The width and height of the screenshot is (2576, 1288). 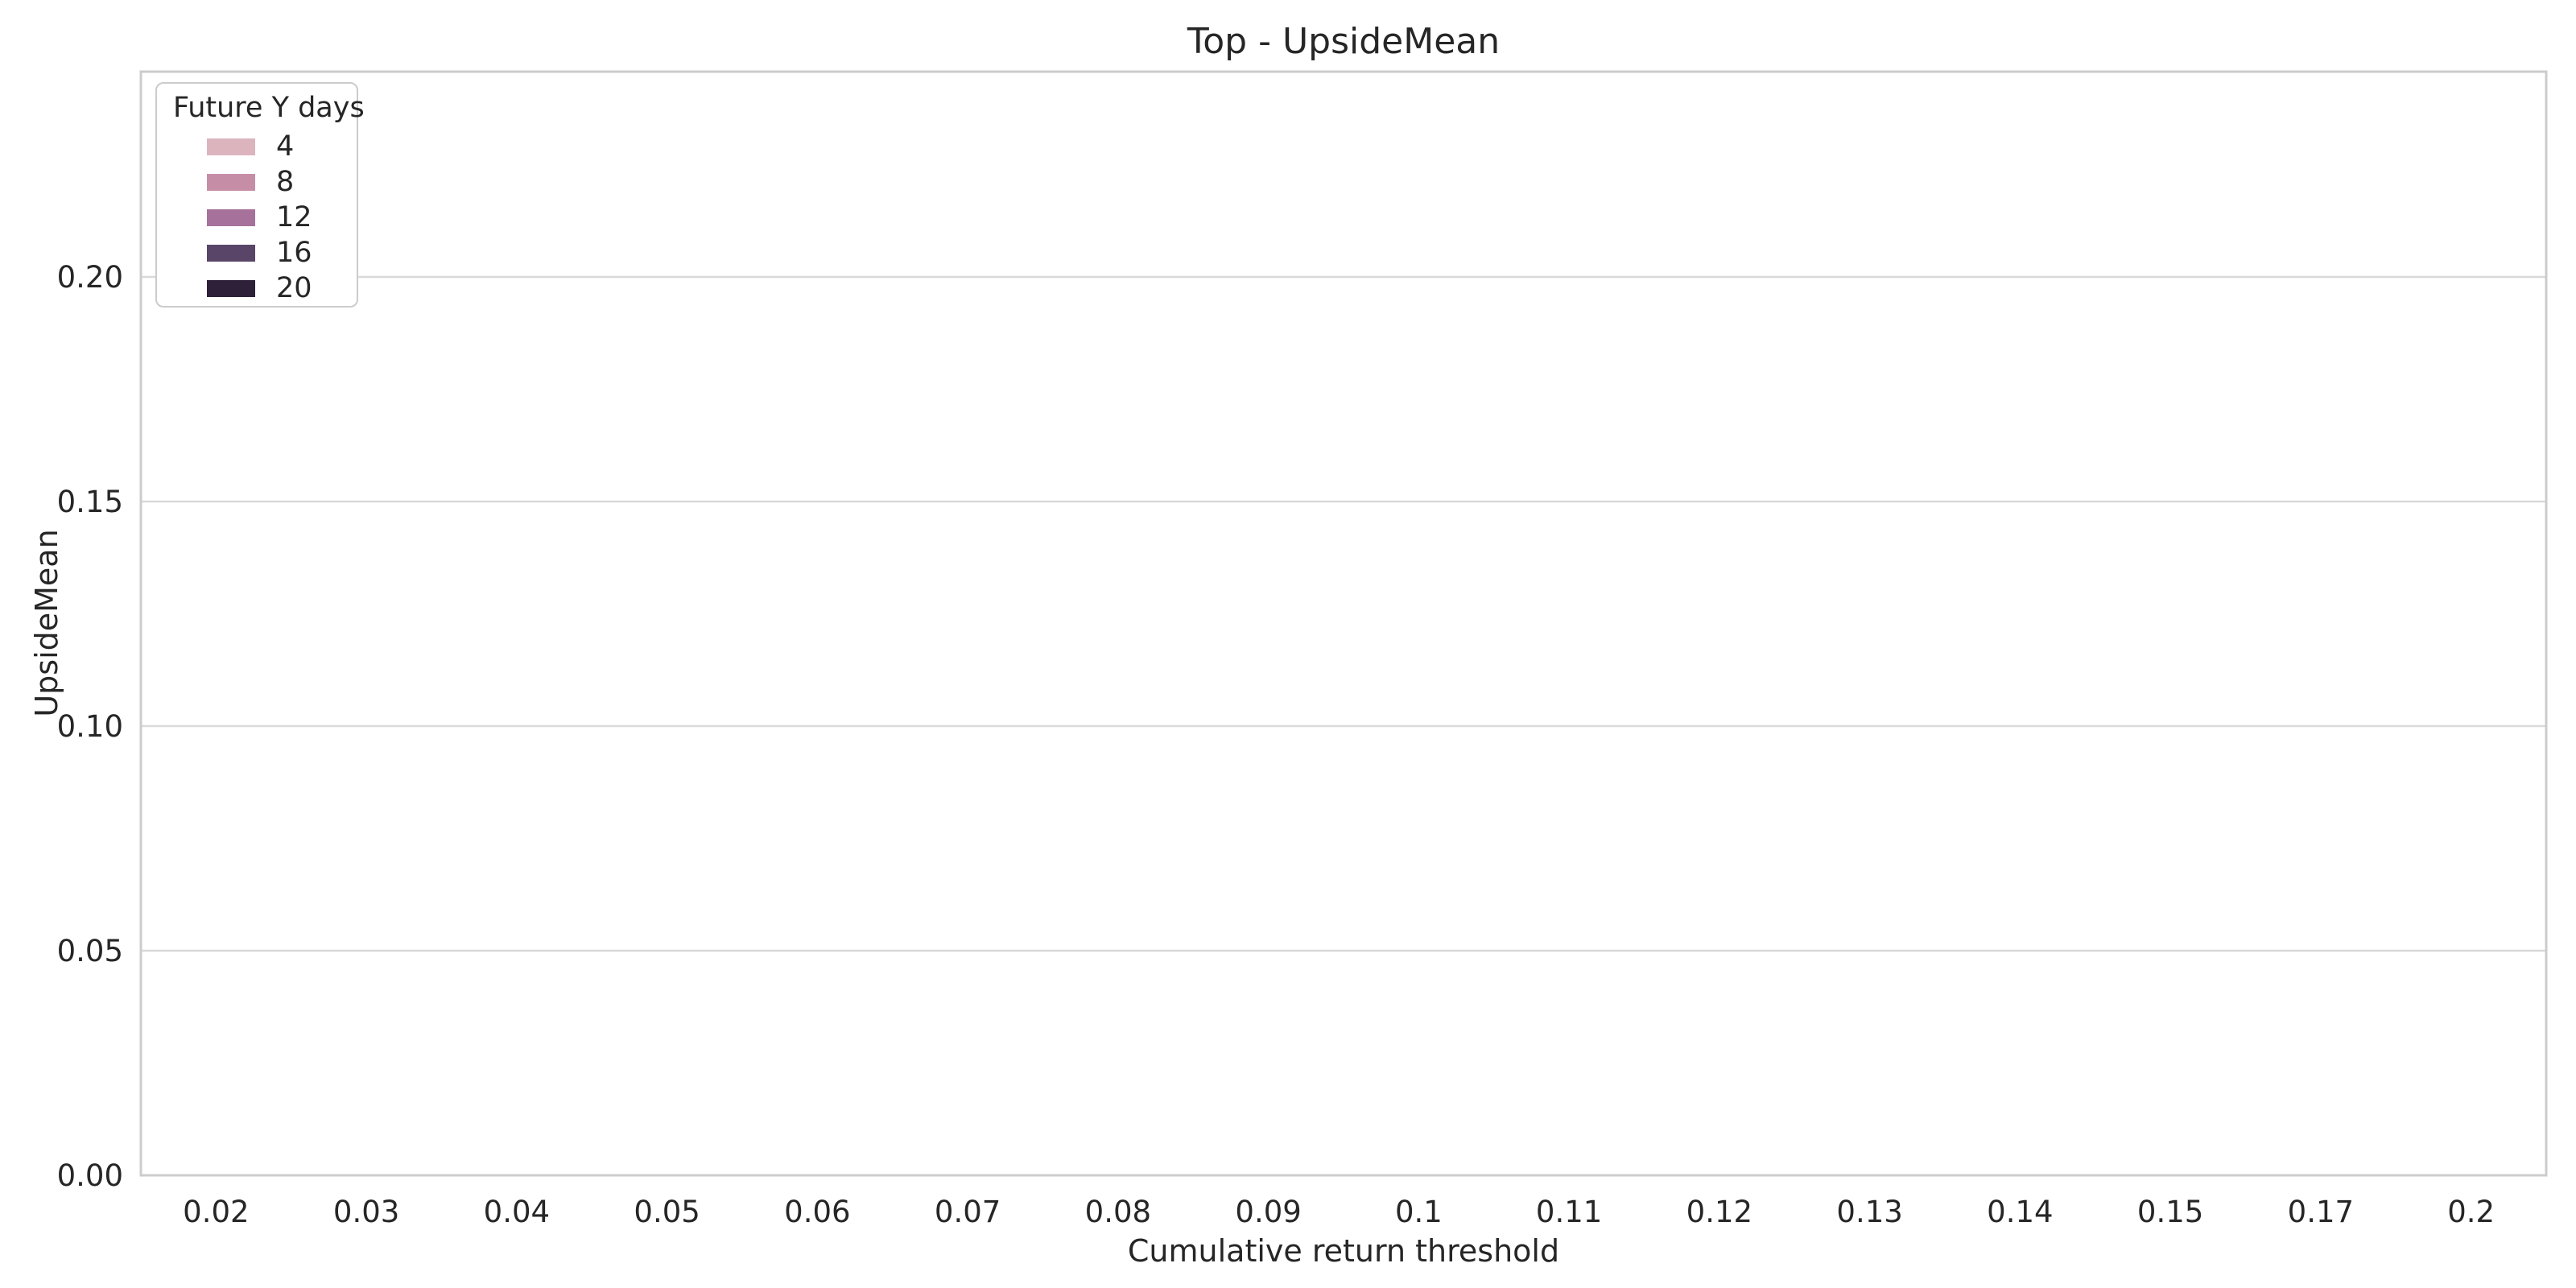 What do you see at coordinates (216, 1212) in the screenshot?
I see `x-tick-label: 0.02` at bounding box center [216, 1212].